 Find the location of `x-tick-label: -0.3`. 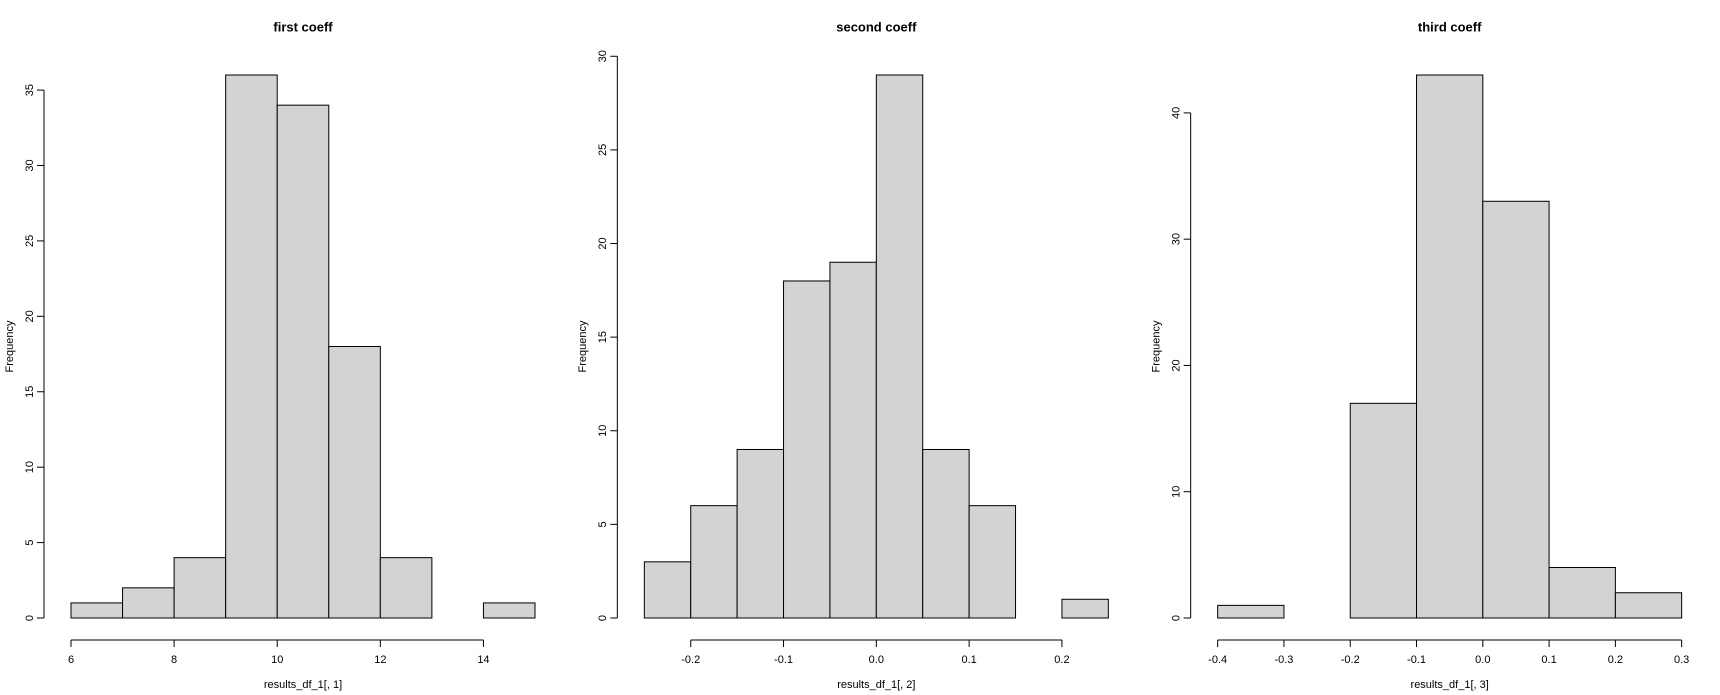

x-tick-label: -0.3 is located at coordinates (1283, 660).